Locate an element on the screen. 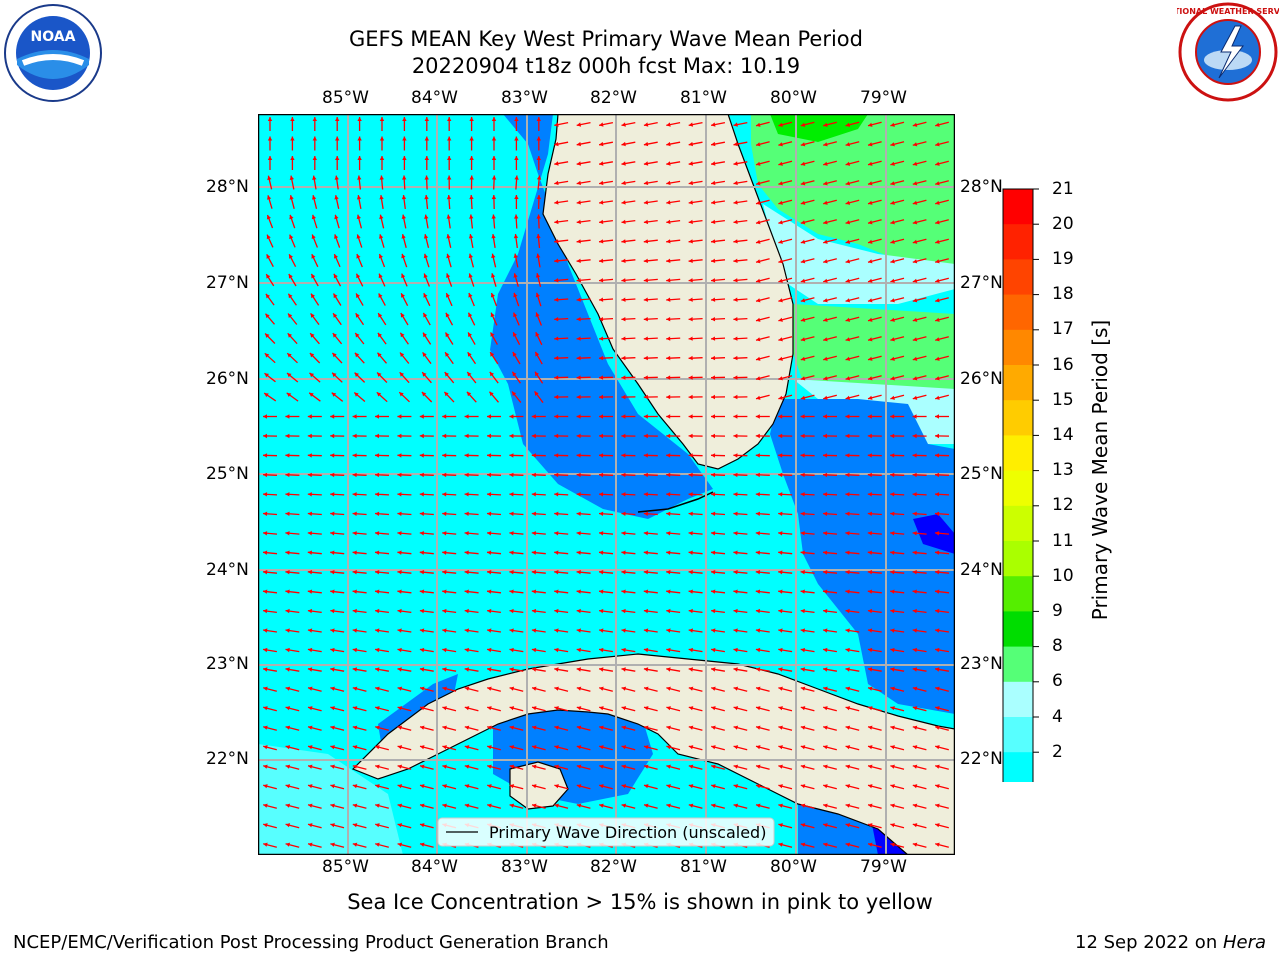  colorbar-tick: 12 is located at coordinates (1063, 505).